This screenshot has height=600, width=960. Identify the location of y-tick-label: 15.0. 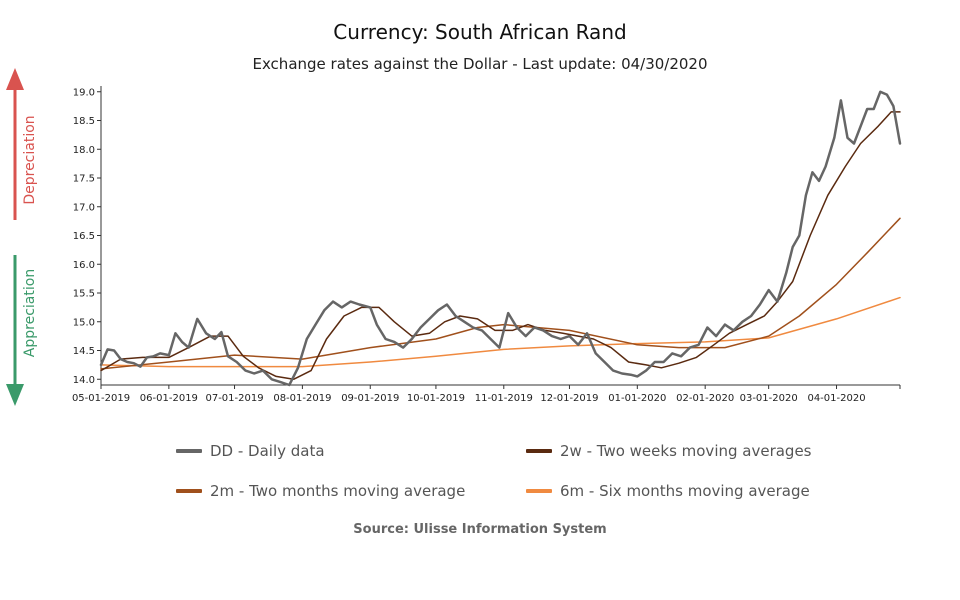
(84, 322).